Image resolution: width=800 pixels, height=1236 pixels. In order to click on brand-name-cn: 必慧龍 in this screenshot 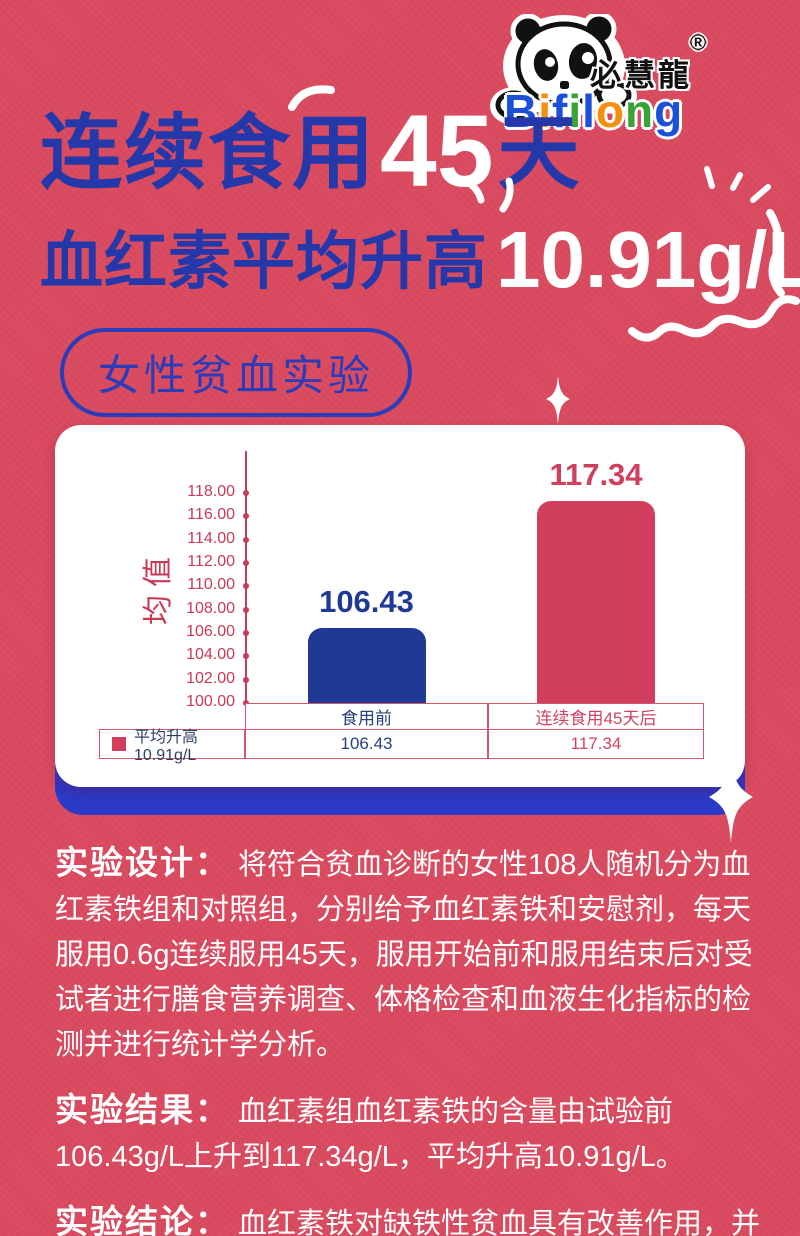, I will do `click(641, 75)`.